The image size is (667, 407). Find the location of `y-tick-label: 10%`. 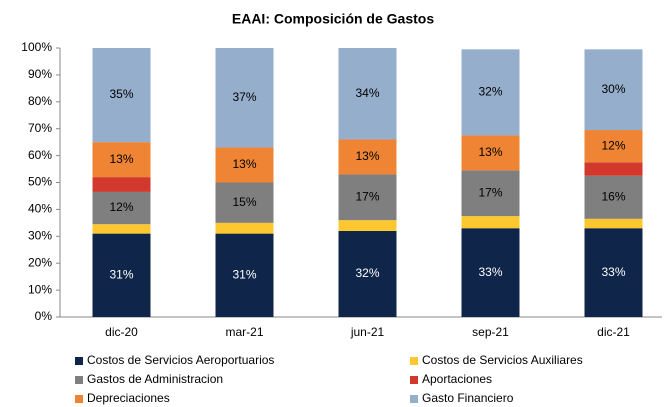

y-tick-label: 10% is located at coordinates (40, 289).